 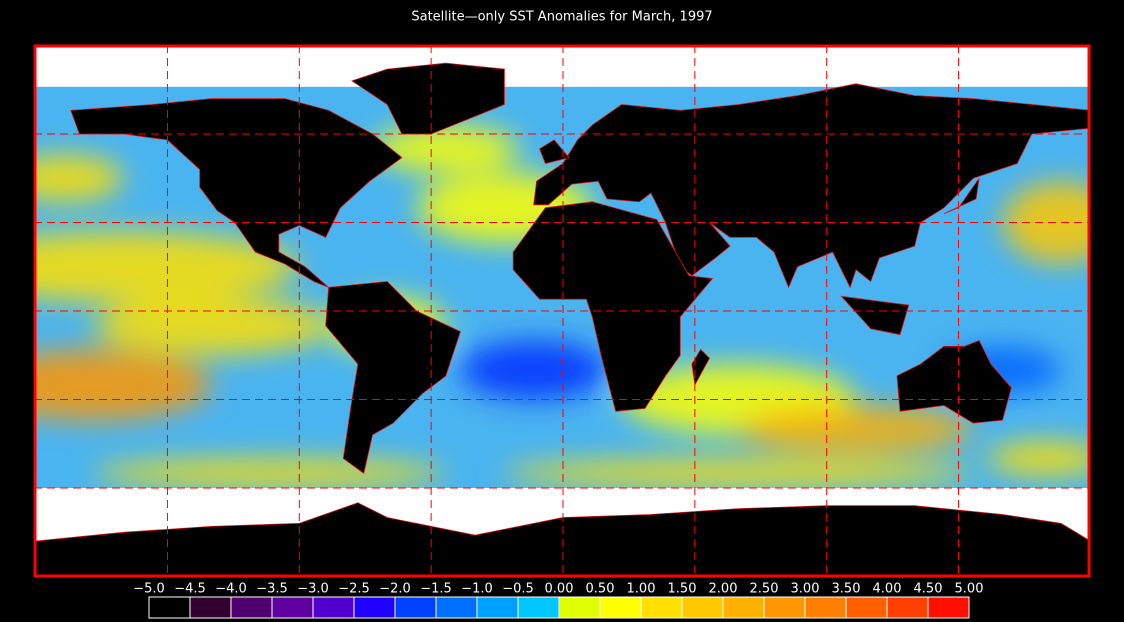 I want to click on colorbar-tick-label: −5.0, so click(x=149, y=589).